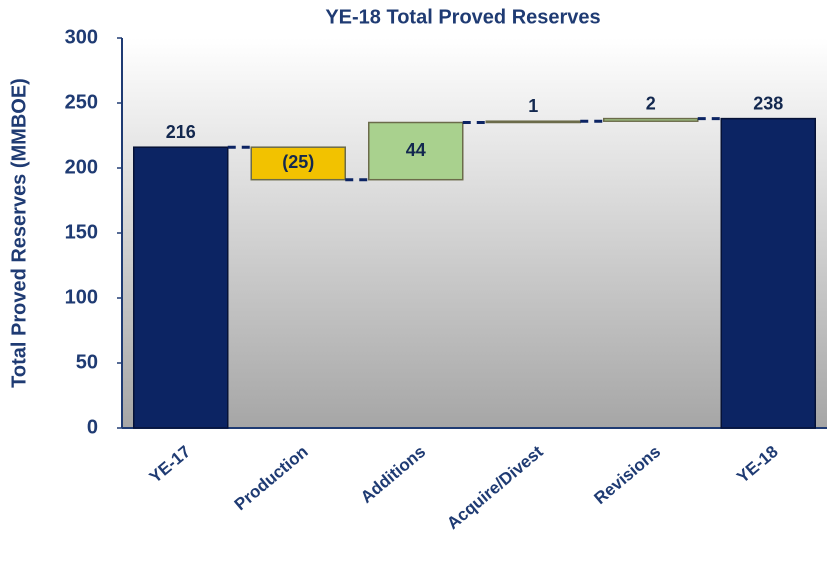 This screenshot has width=827, height=572. Describe the element at coordinates (271, 478) in the screenshot. I see `x-tick-label: Production` at that location.